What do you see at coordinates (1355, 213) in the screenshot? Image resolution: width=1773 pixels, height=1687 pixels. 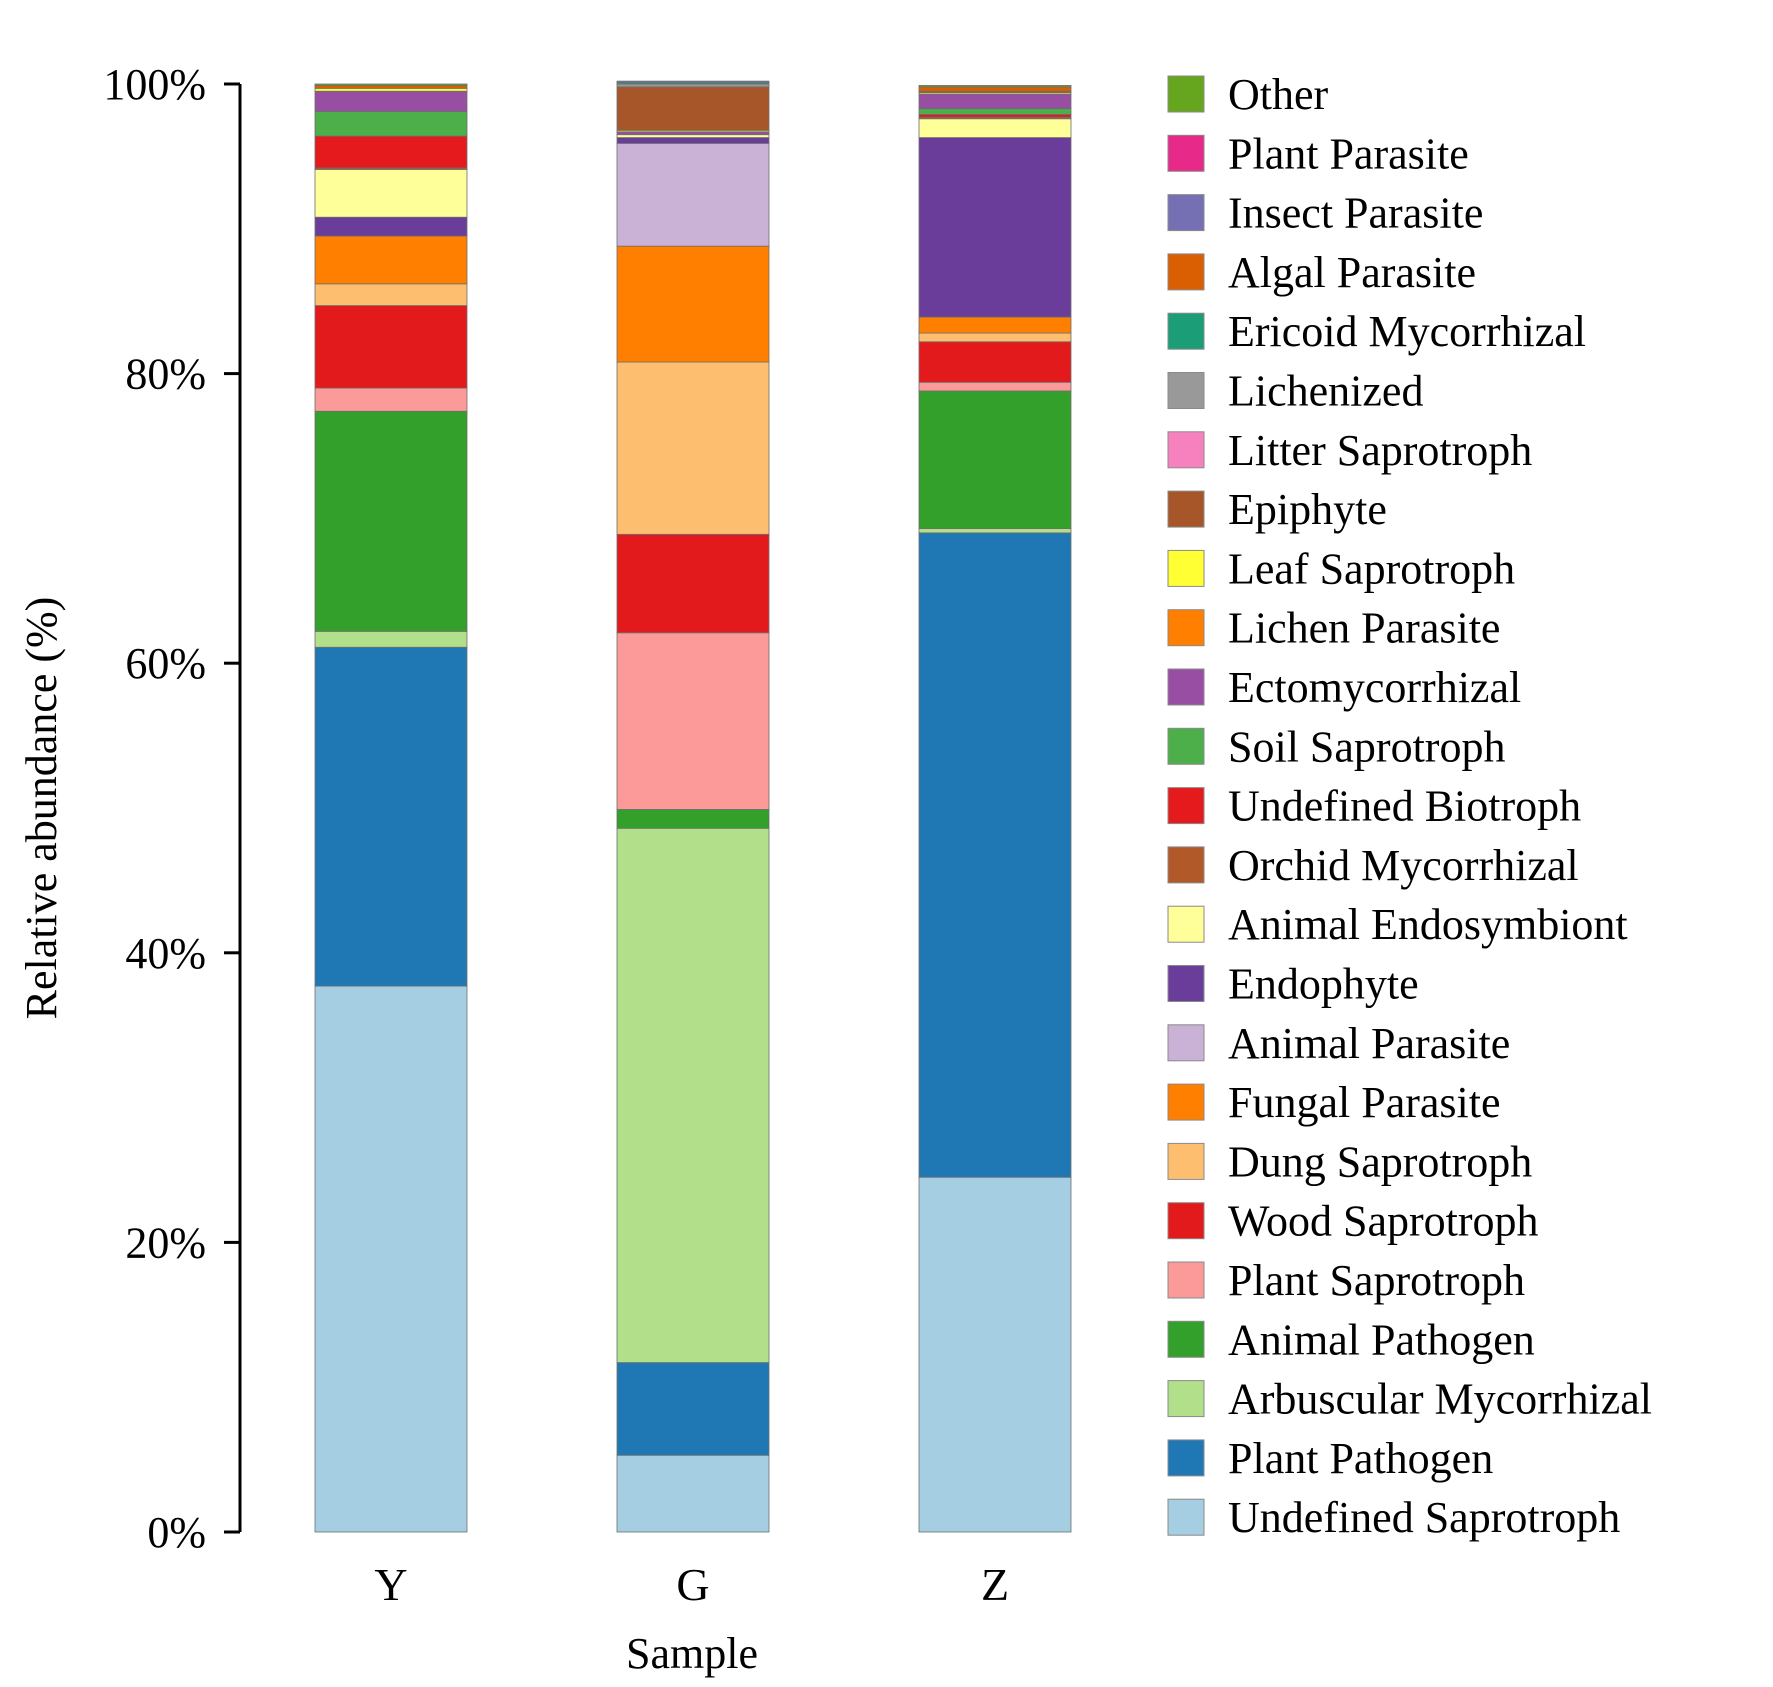 I see `legend-label: Insect Parasite` at bounding box center [1355, 213].